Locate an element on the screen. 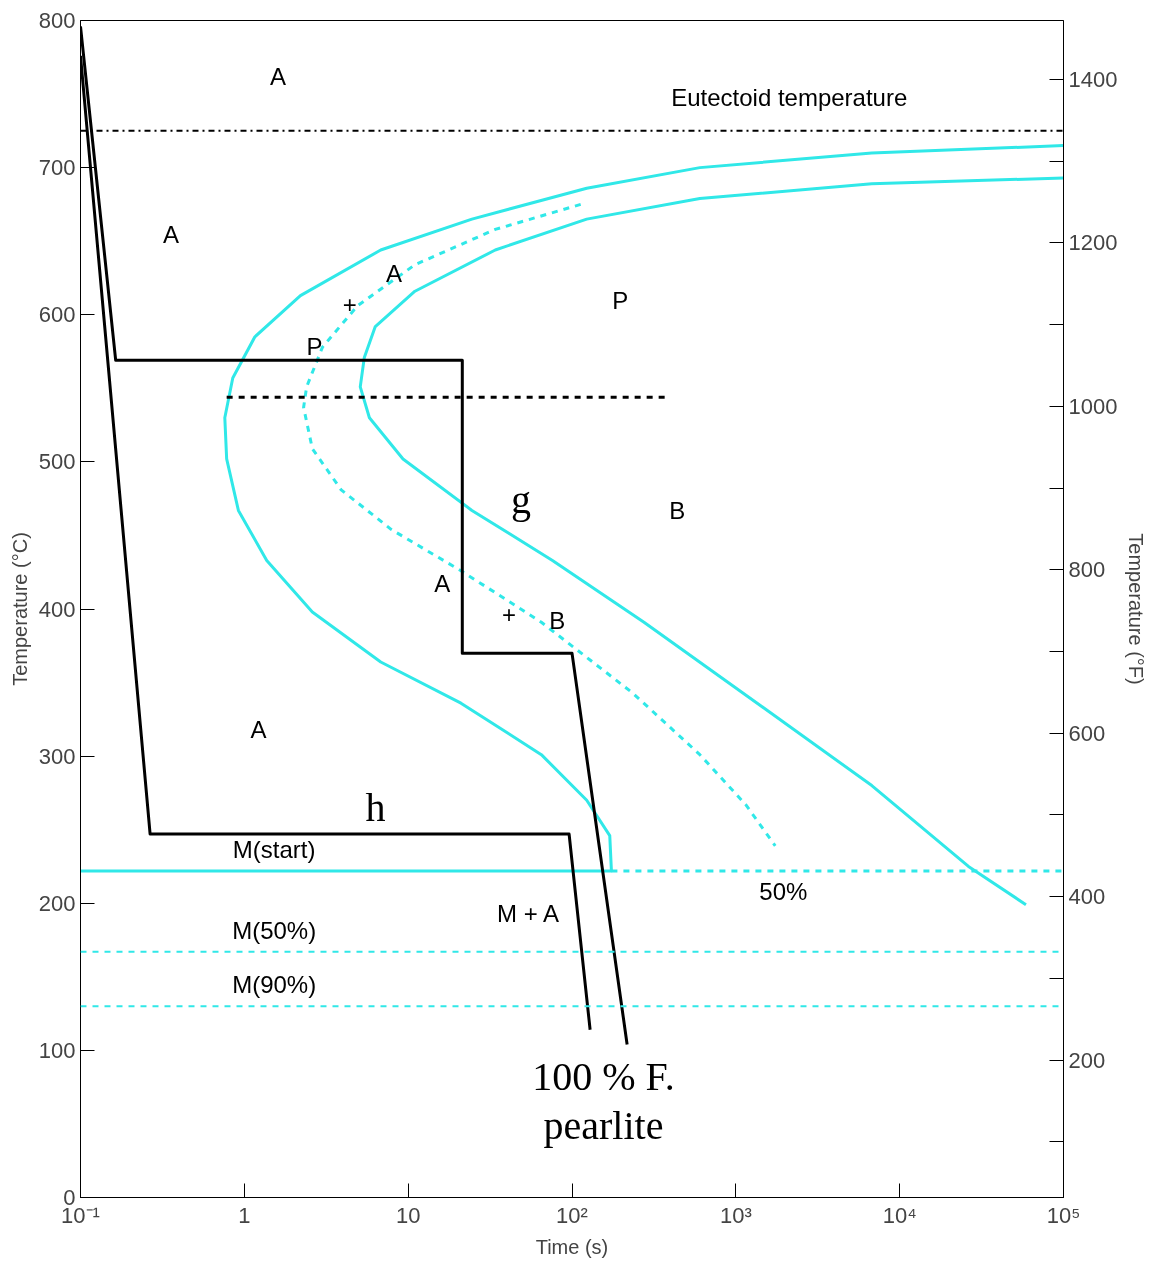 This screenshot has height=1277, width=1165. y2-tick-label: 1400 is located at coordinates (1093, 79).